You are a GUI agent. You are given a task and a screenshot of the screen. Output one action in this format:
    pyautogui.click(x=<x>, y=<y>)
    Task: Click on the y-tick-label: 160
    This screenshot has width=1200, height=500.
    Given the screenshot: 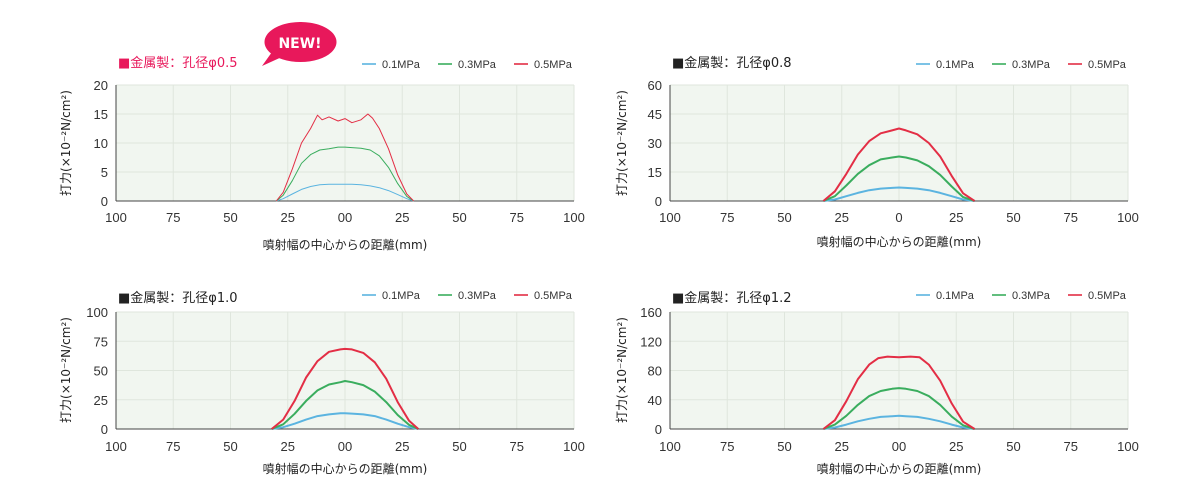 What is the action you would take?
    pyautogui.click(x=651, y=312)
    